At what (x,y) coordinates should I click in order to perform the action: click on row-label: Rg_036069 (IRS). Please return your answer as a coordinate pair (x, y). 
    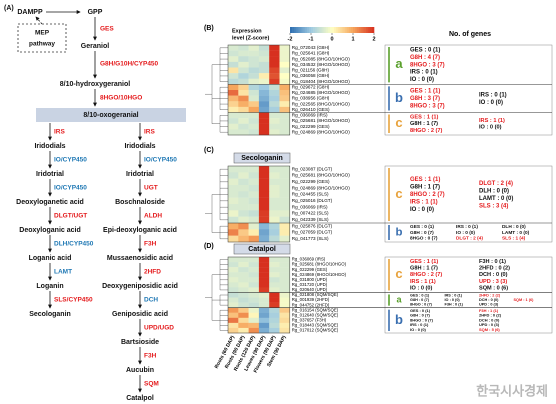
    Looking at the image, I should click on (310, 115).